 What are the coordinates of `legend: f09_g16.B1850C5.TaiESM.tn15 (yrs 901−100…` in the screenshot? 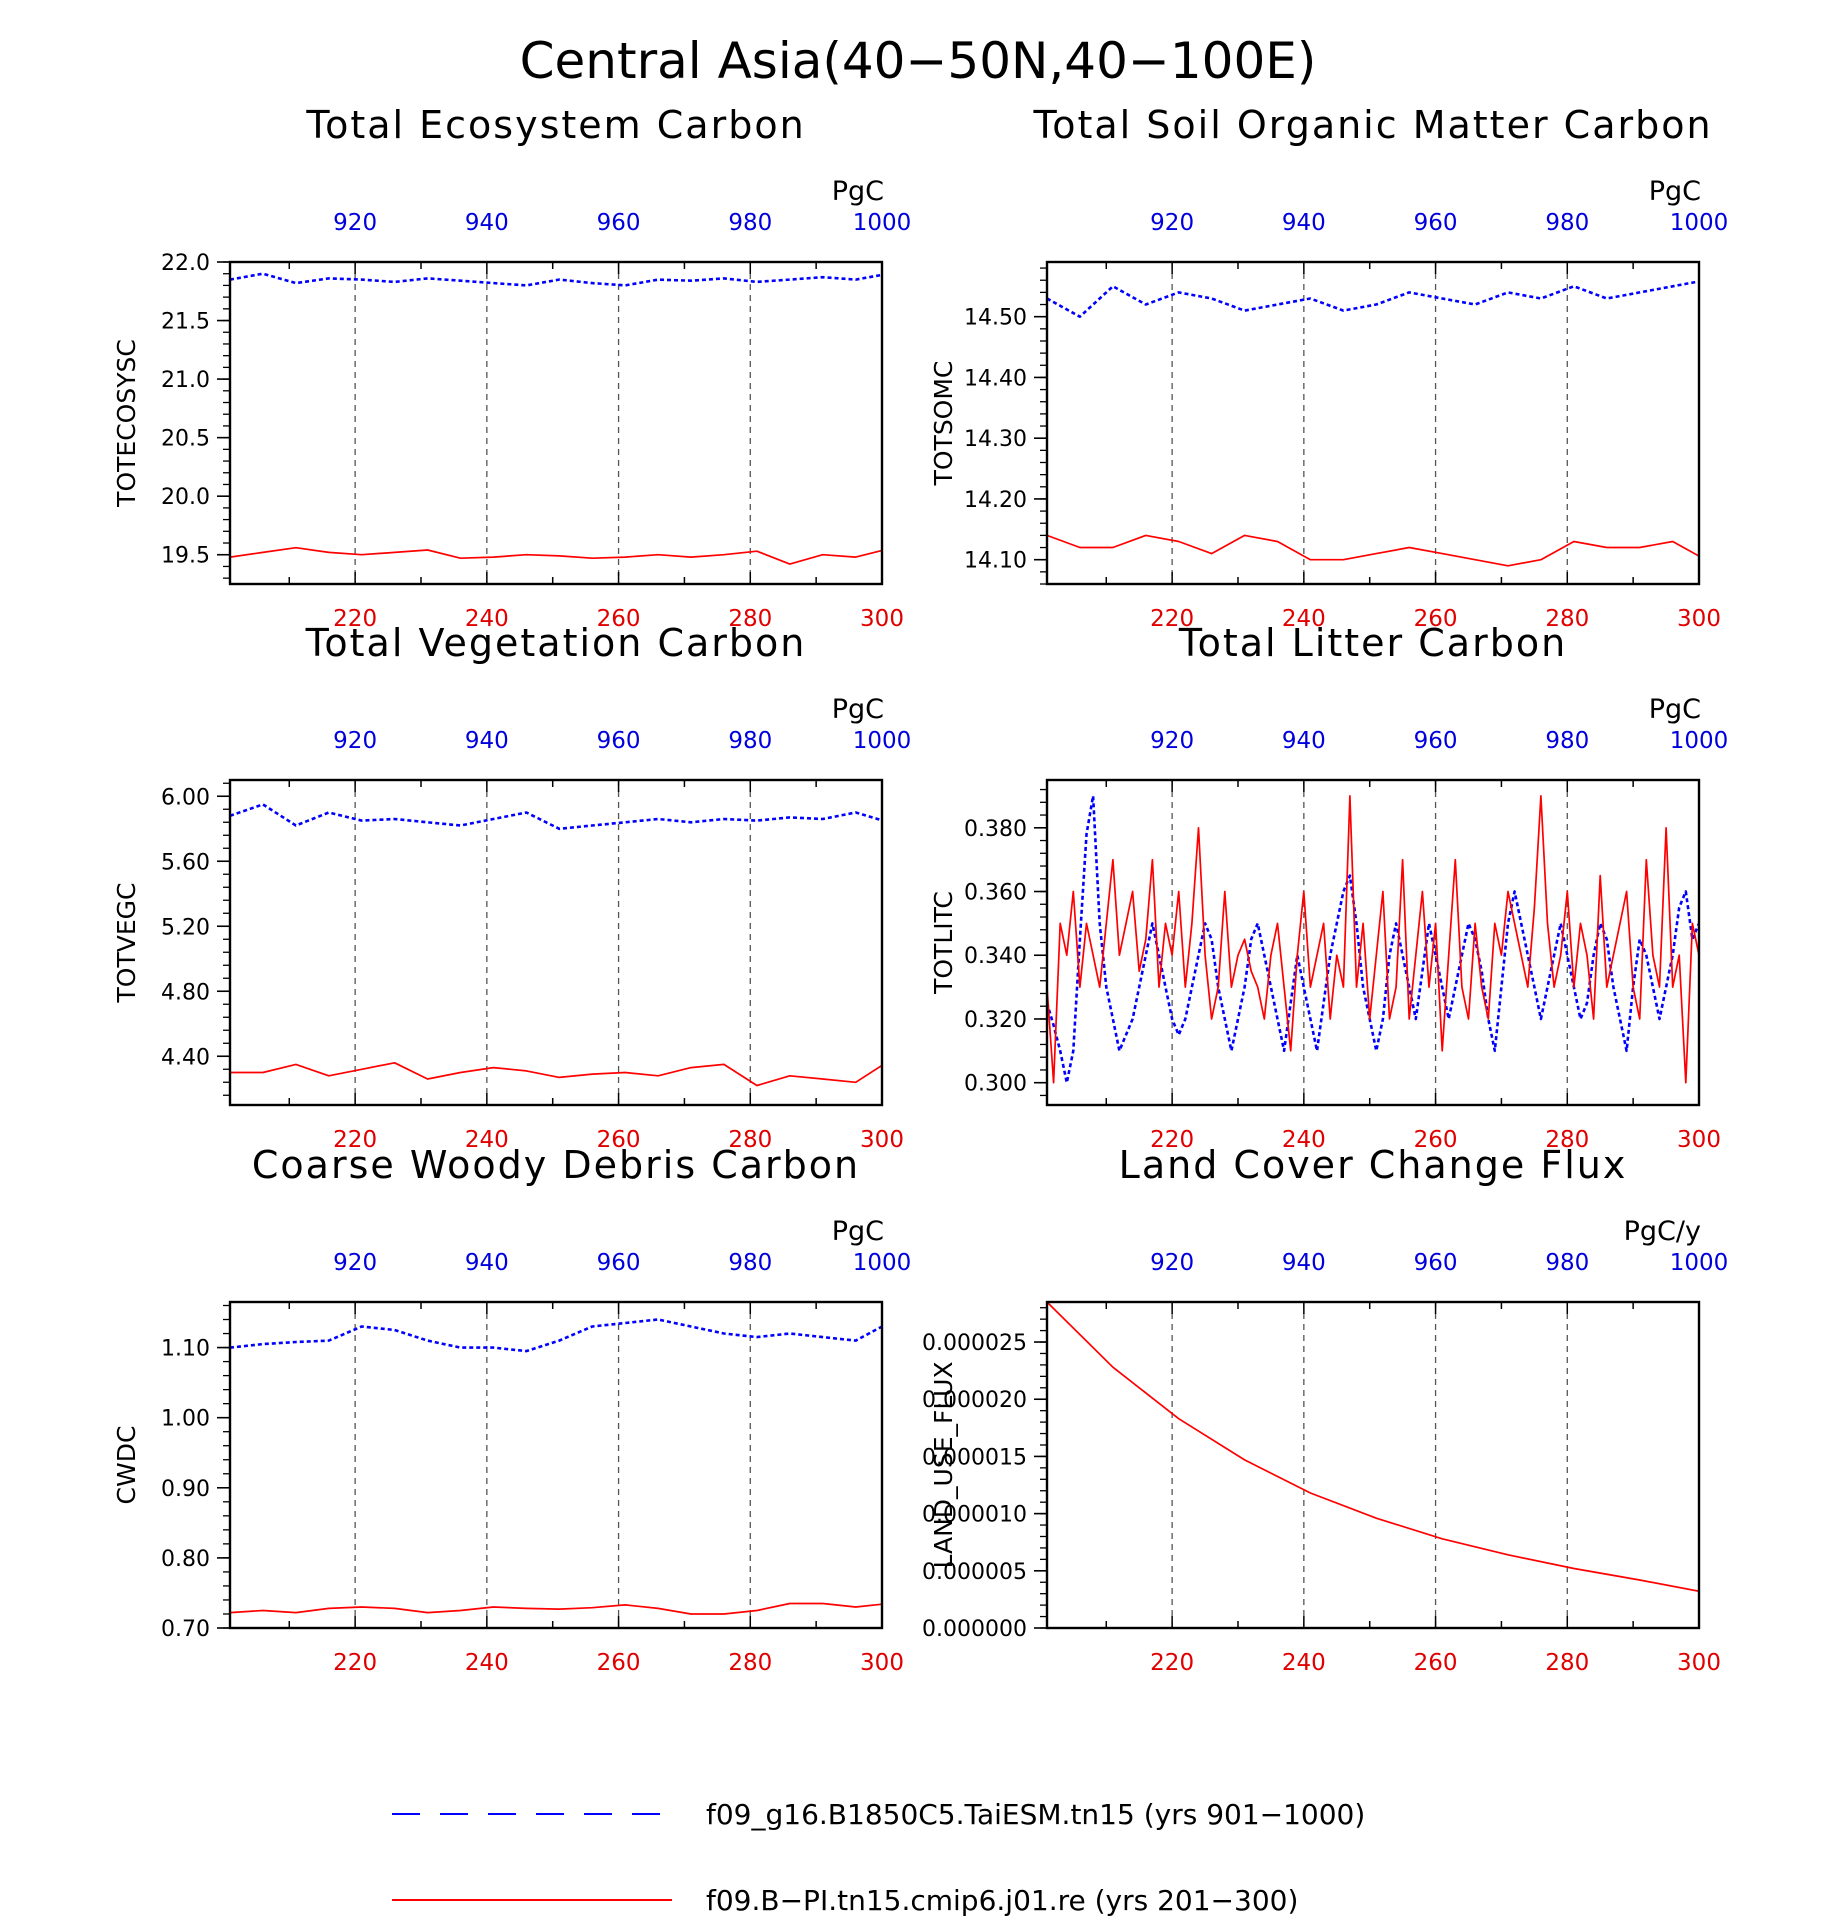 It's located at (878, 1857).